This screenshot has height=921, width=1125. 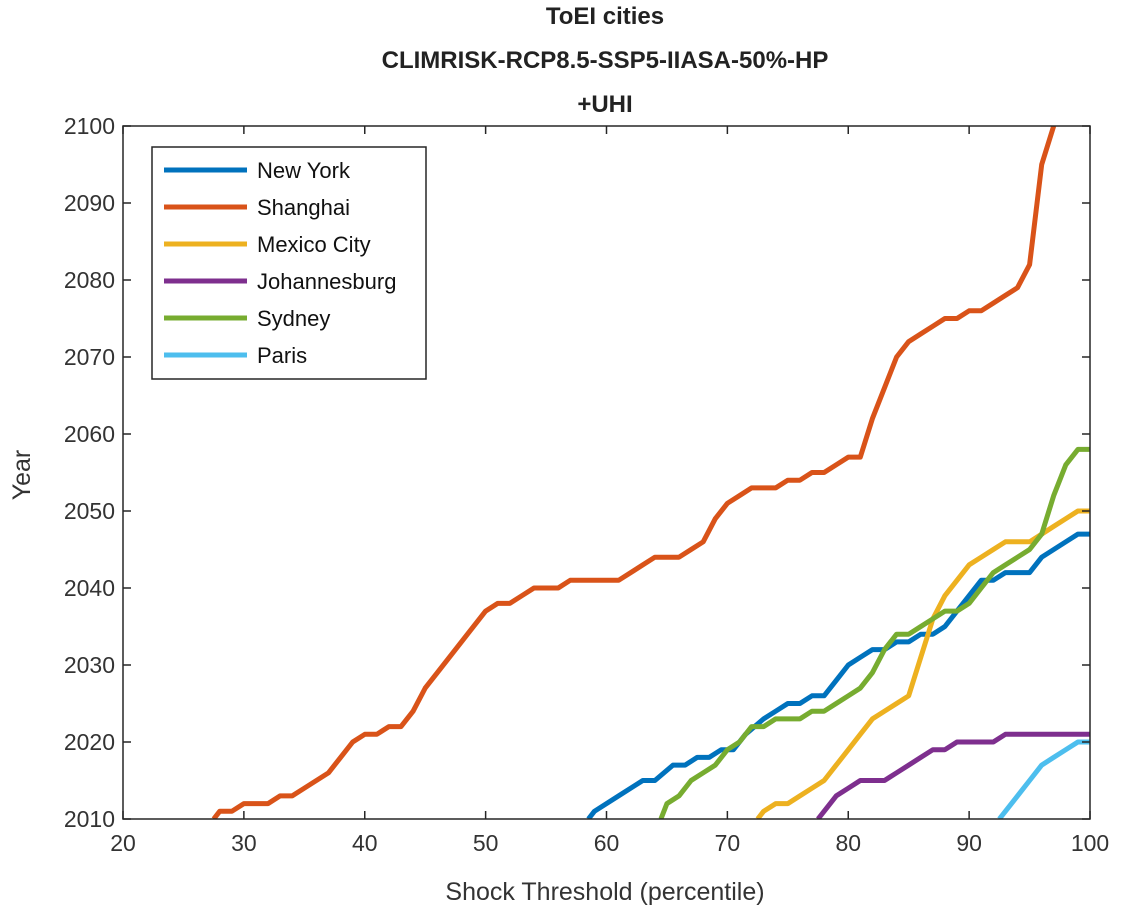 I want to click on series-line-johannesburg, so click(x=953, y=775).